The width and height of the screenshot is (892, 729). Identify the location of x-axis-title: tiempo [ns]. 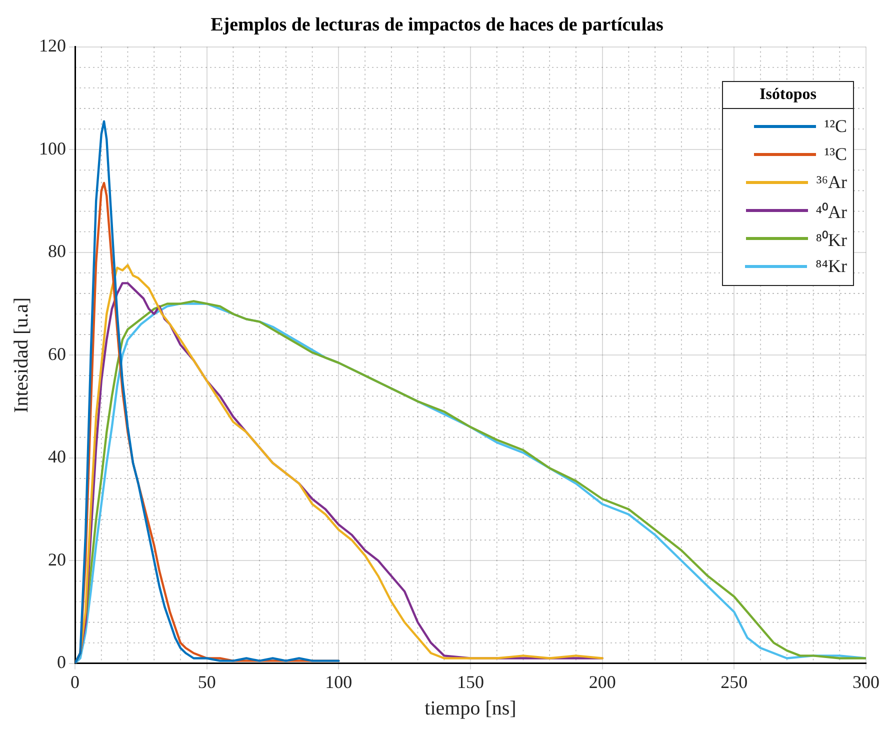
(470, 708).